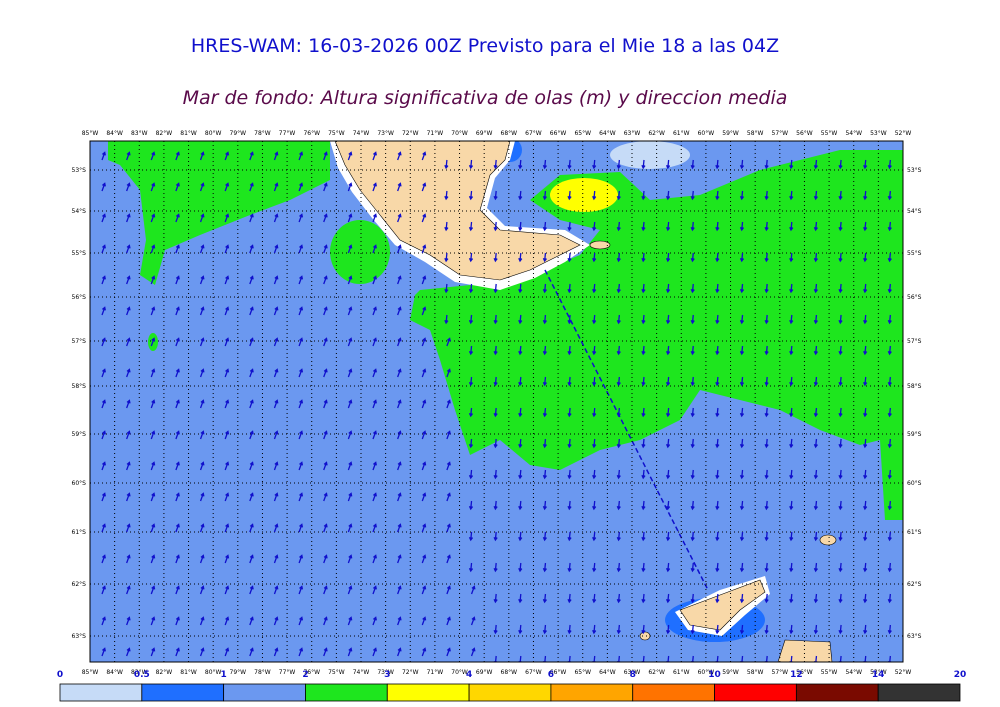 The width and height of the screenshot is (1000, 707). I want to click on swell-area, so click(360, 252).